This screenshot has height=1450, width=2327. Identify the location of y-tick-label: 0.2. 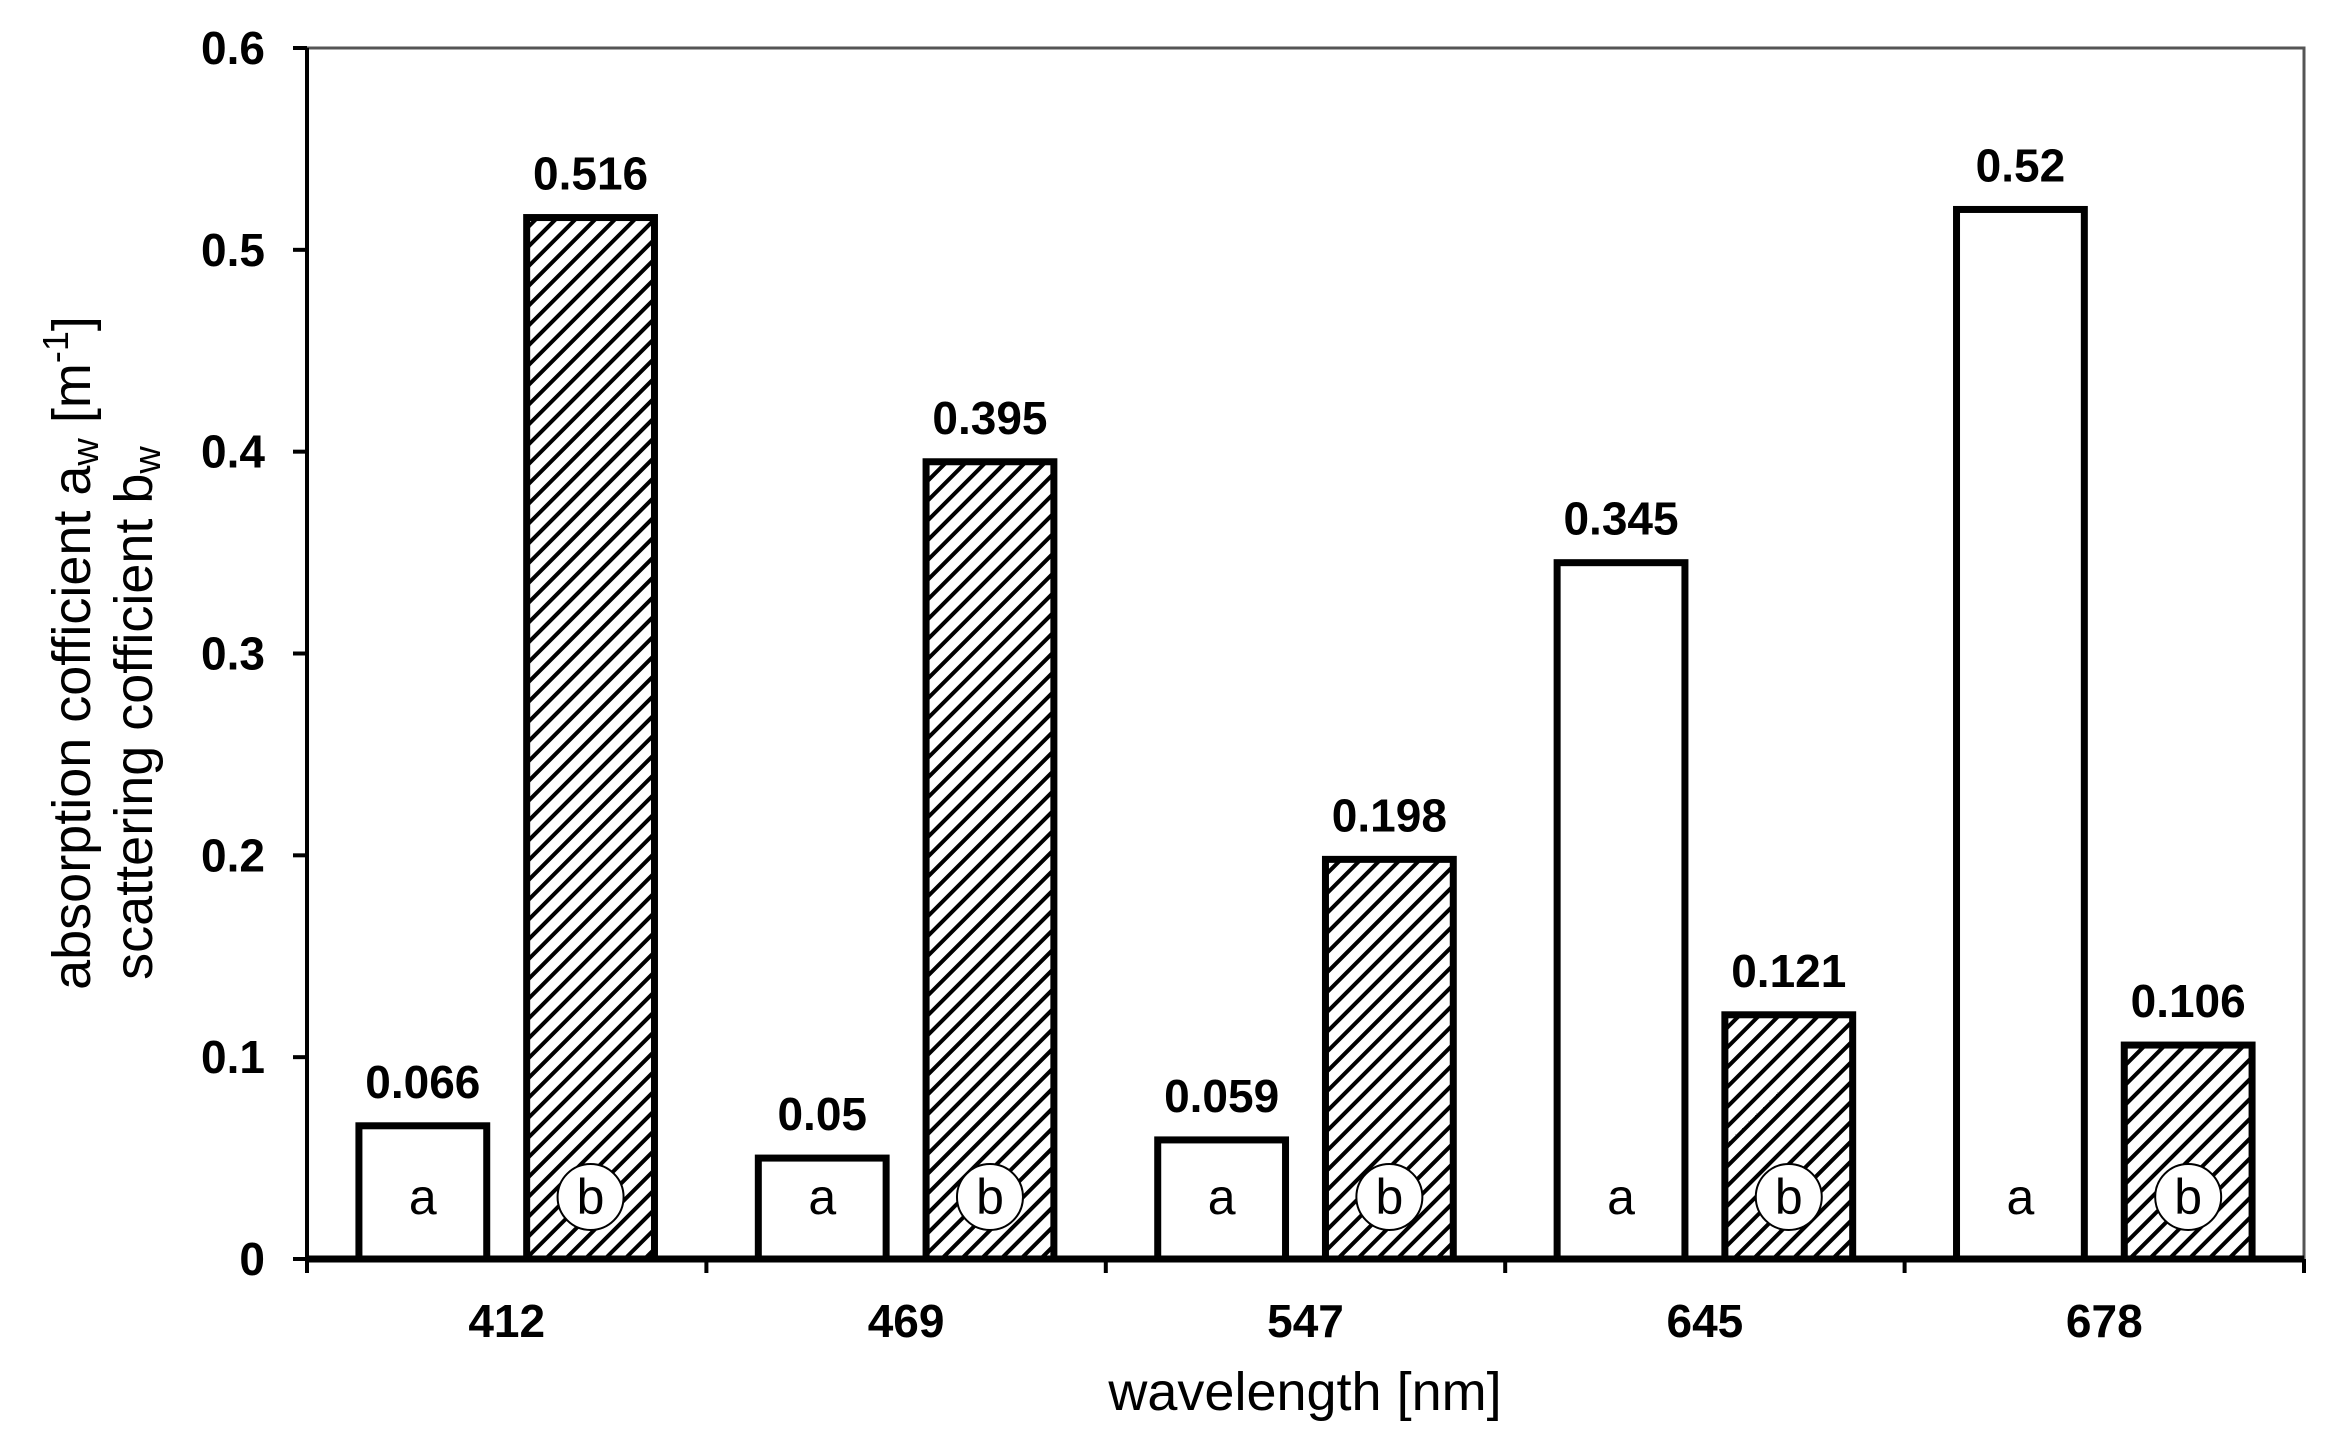
(233, 855).